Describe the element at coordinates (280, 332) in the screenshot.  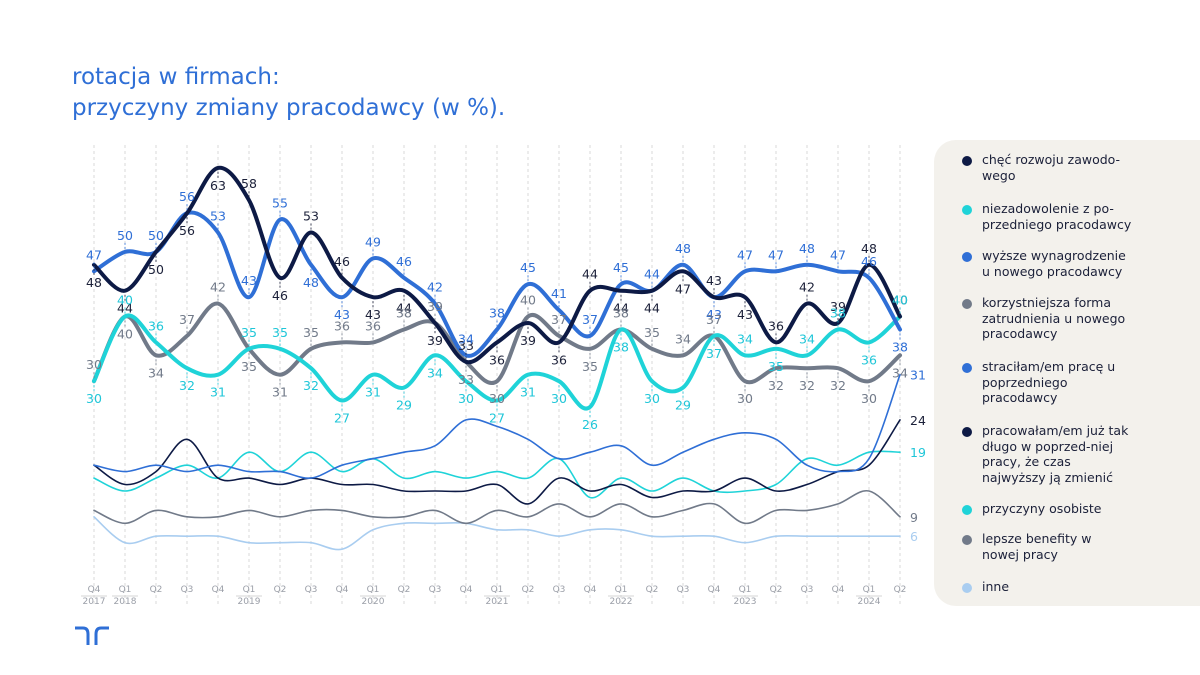
I see `data-label-1-6: 35` at that location.